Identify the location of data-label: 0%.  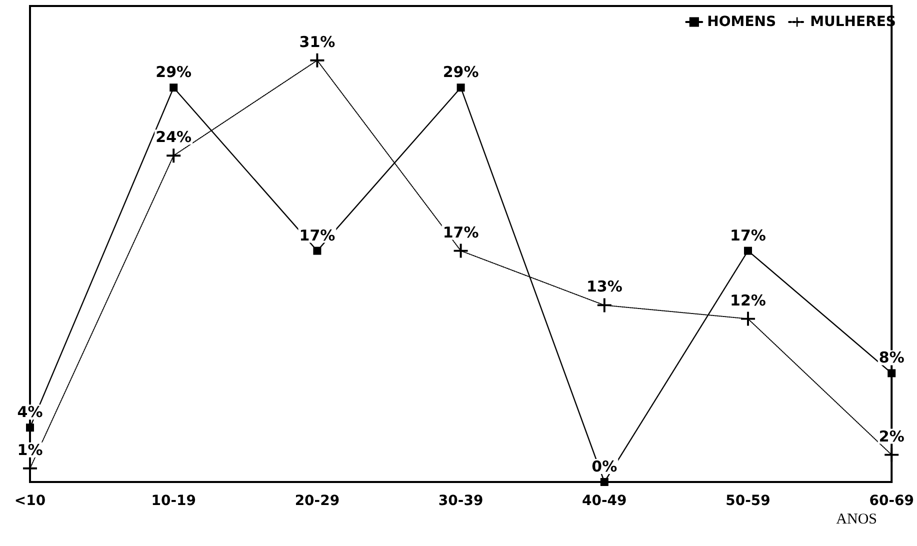
(605, 467).